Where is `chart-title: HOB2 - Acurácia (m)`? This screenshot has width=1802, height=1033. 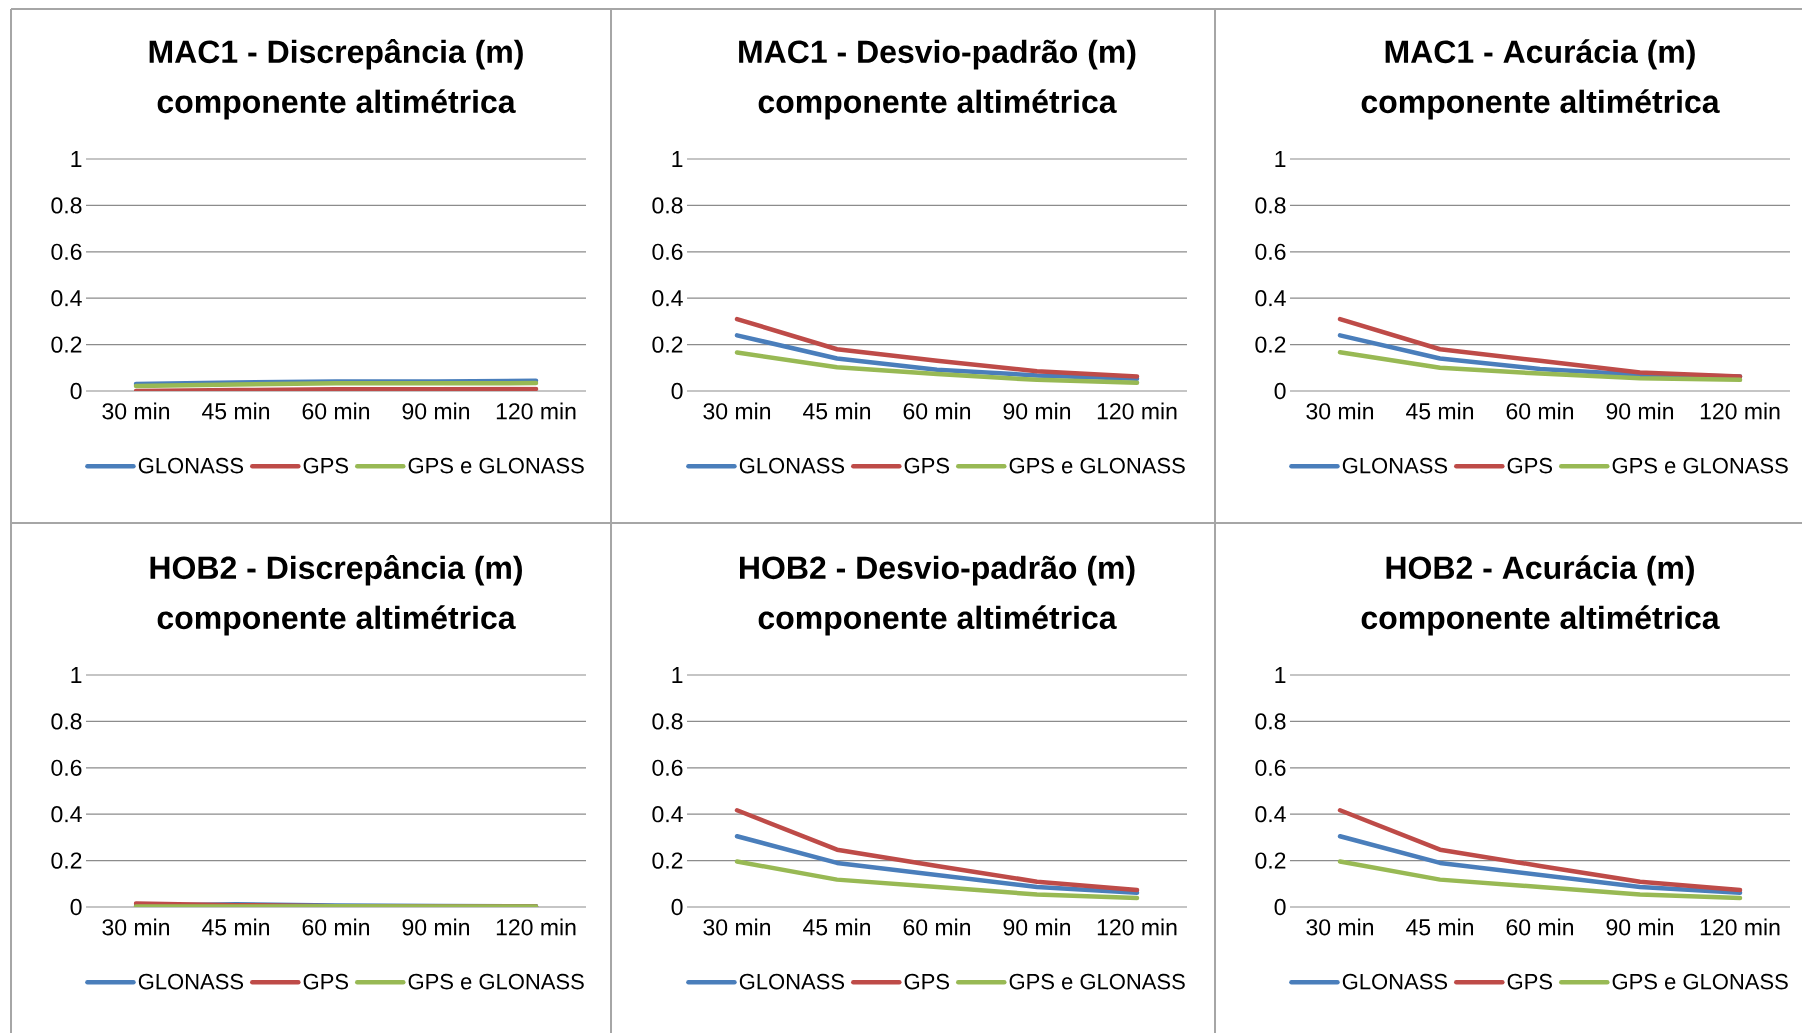 chart-title: HOB2 - Acurácia (m) is located at coordinates (1540, 570).